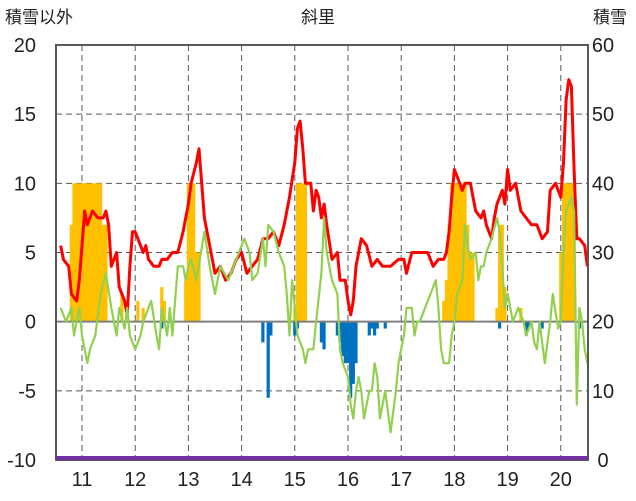 The height and width of the screenshot is (501, 636). What do you see at coordinates (603, 115) in the screenshot?
I see `right-tick-label: 50` at bounding box center [603, 115].